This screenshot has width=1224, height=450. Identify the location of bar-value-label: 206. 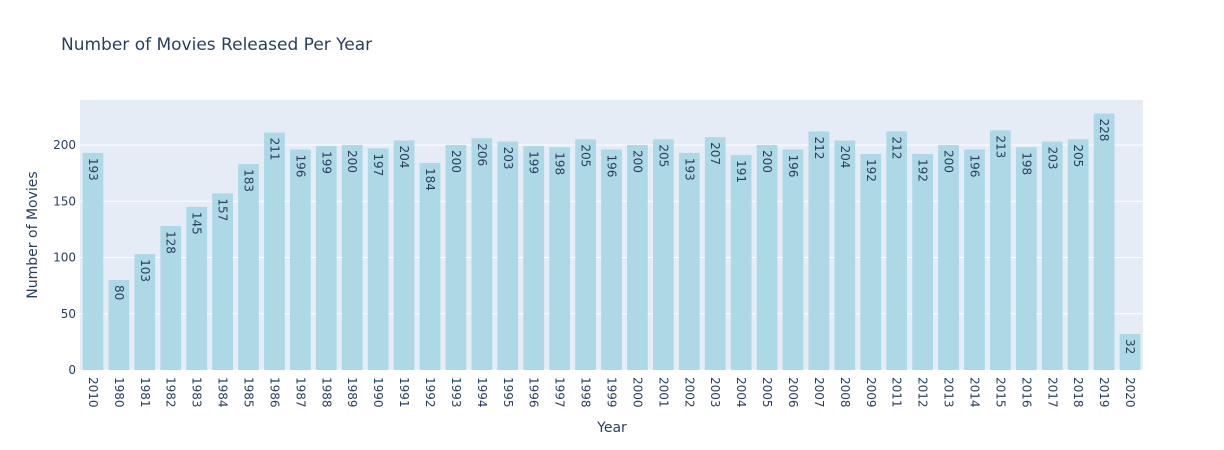
(482, 154).